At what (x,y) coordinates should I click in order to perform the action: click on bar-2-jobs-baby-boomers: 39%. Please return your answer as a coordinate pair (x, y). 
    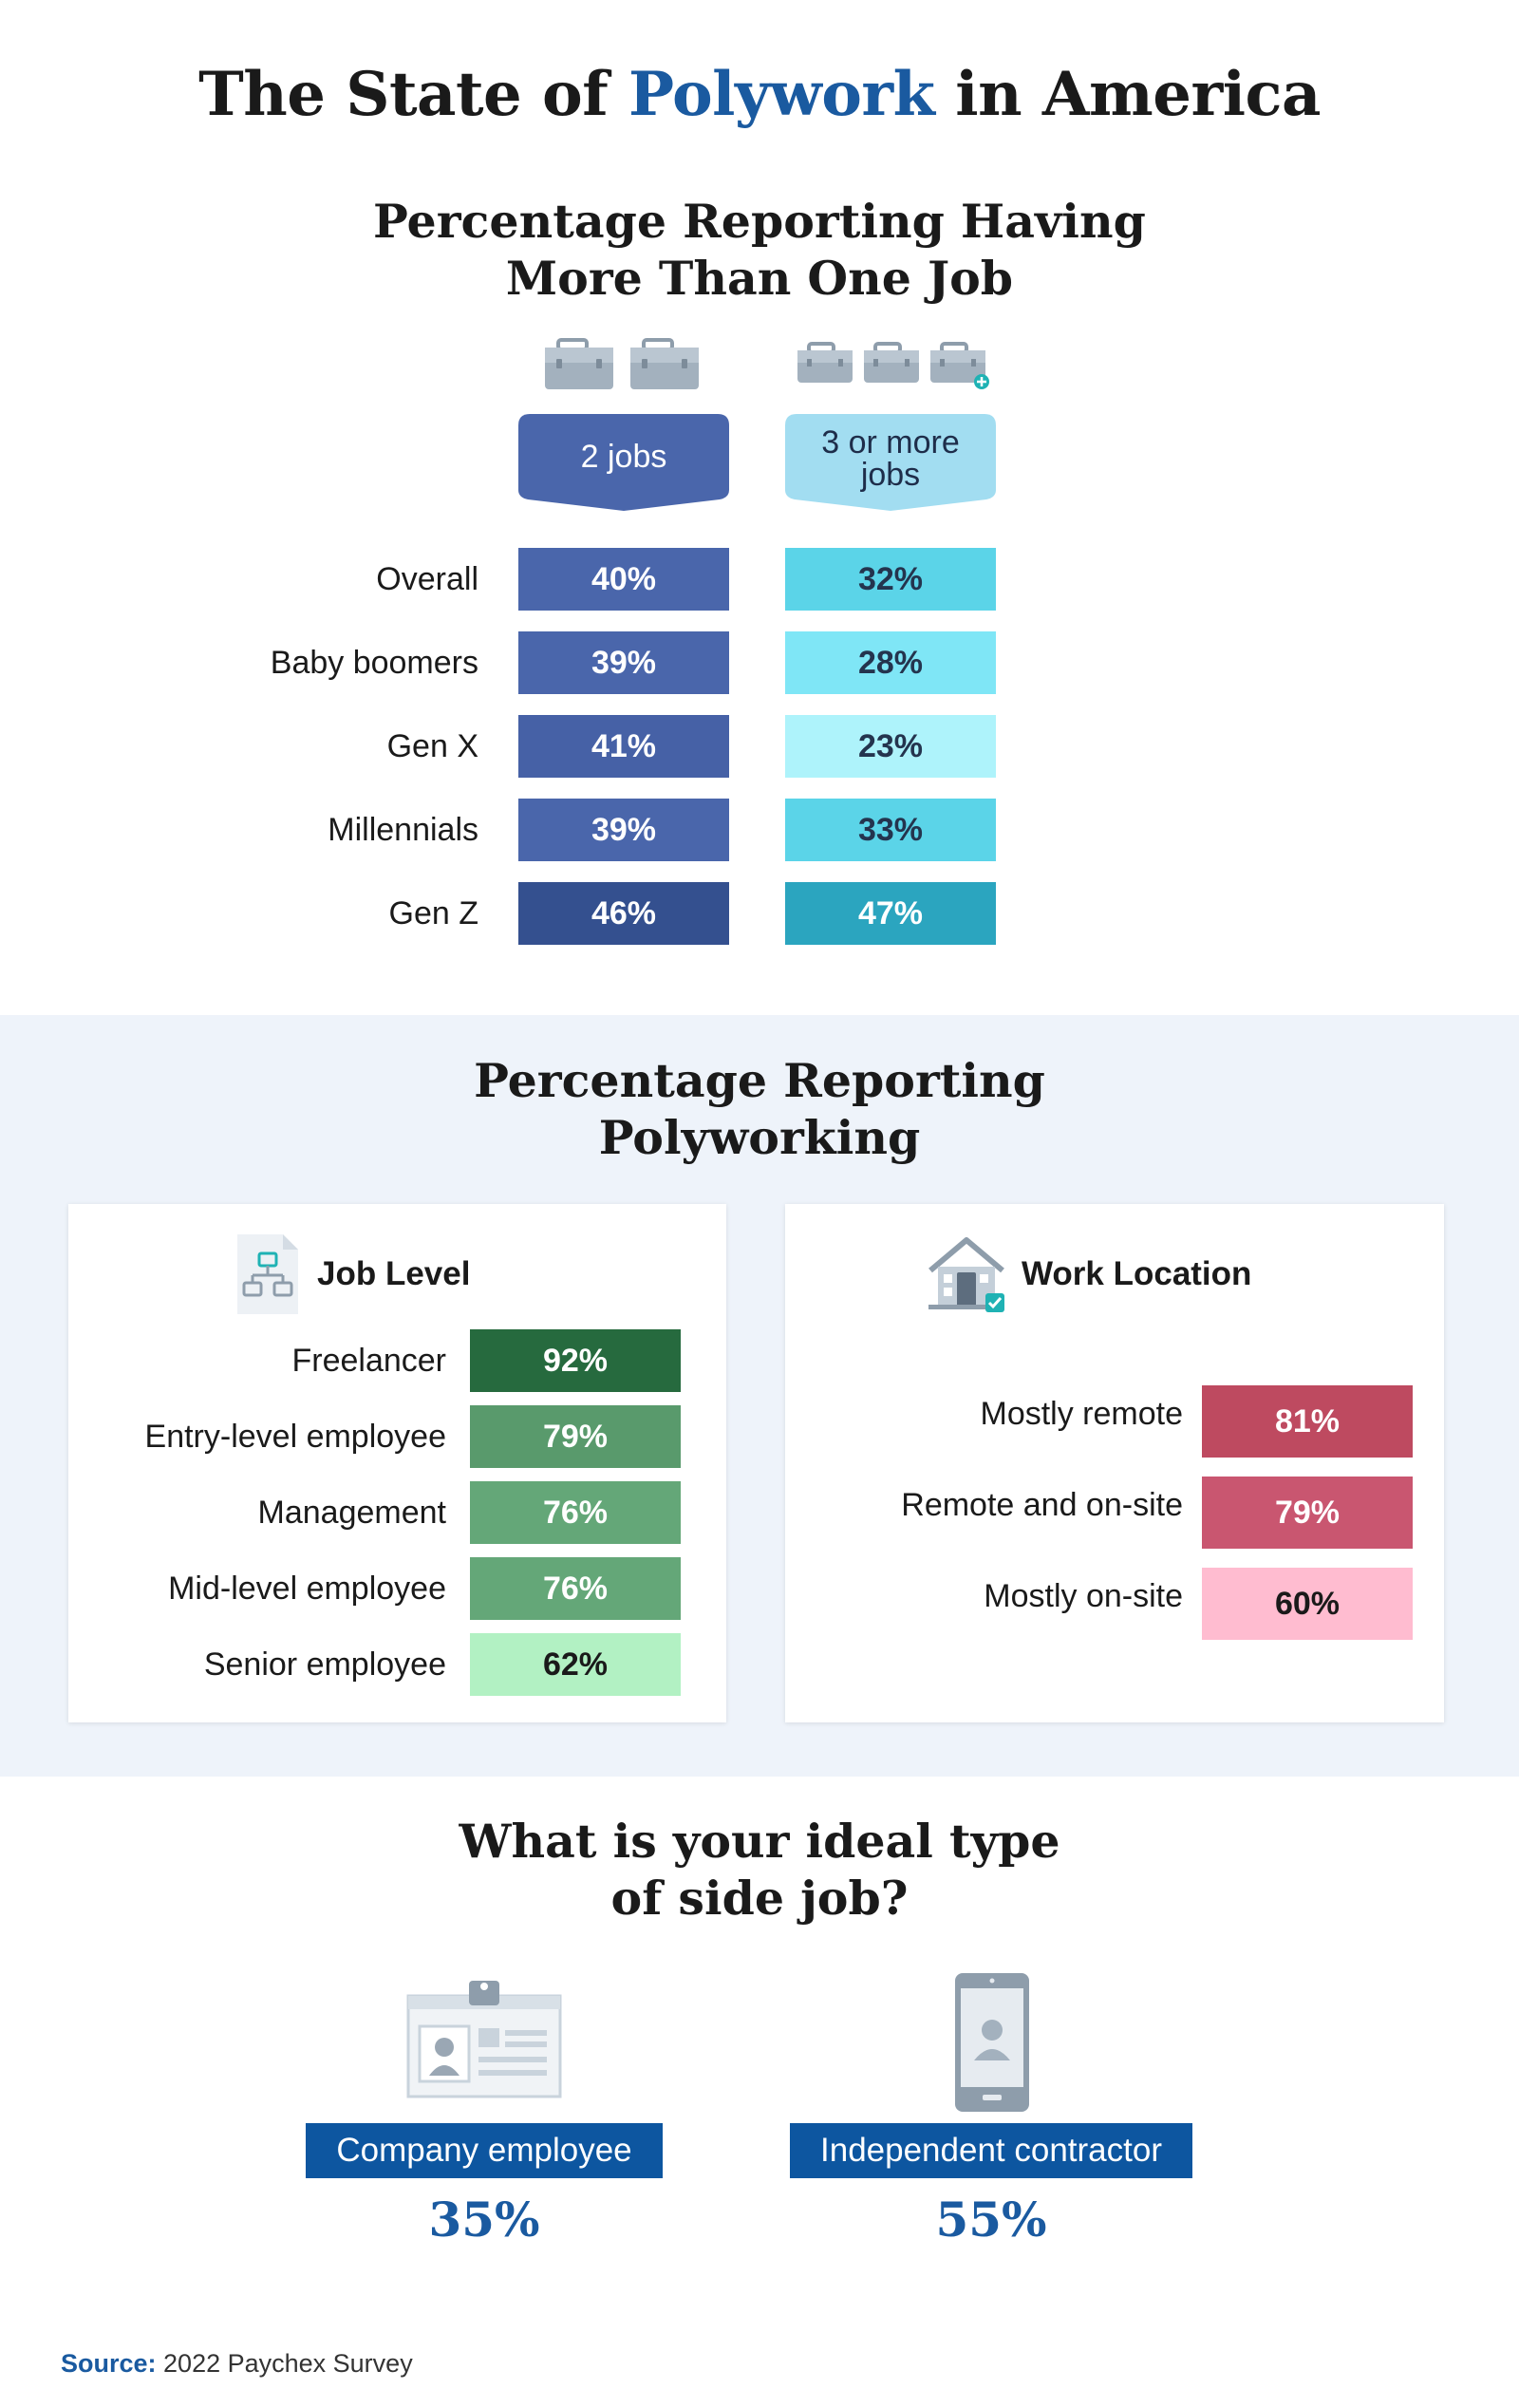
    Looking at the image, I should click on (624, 662).